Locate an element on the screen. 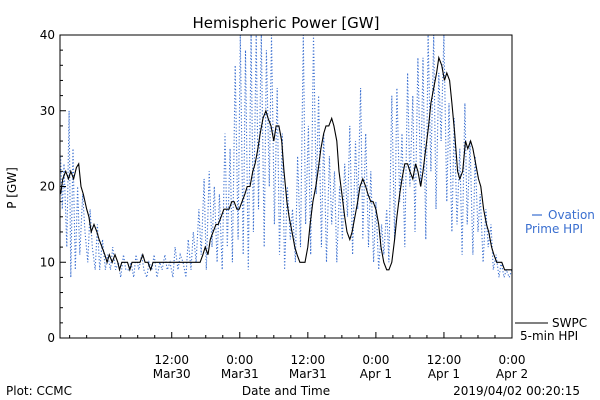 The height and width of the screenshot is (400, 600). plot-credit: Plot: CCMC is located at coordinates (39, 391).